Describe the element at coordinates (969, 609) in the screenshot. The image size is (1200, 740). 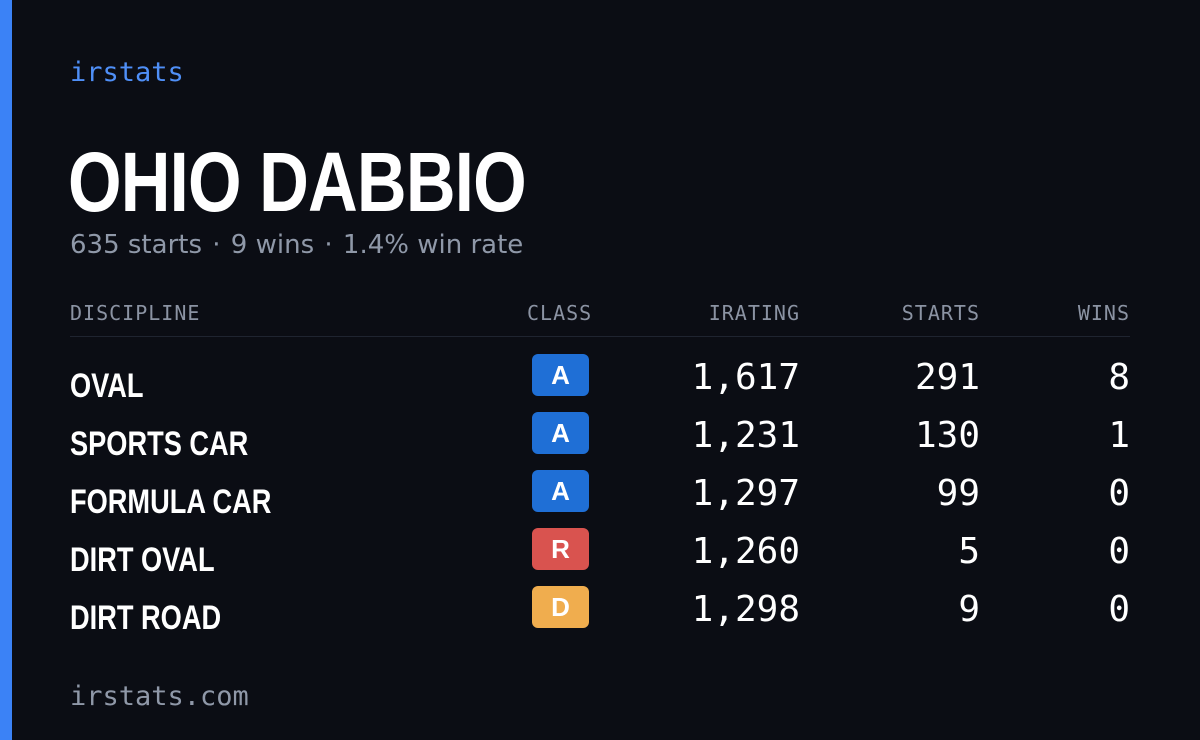
I see `starts-value: 9` at that location.